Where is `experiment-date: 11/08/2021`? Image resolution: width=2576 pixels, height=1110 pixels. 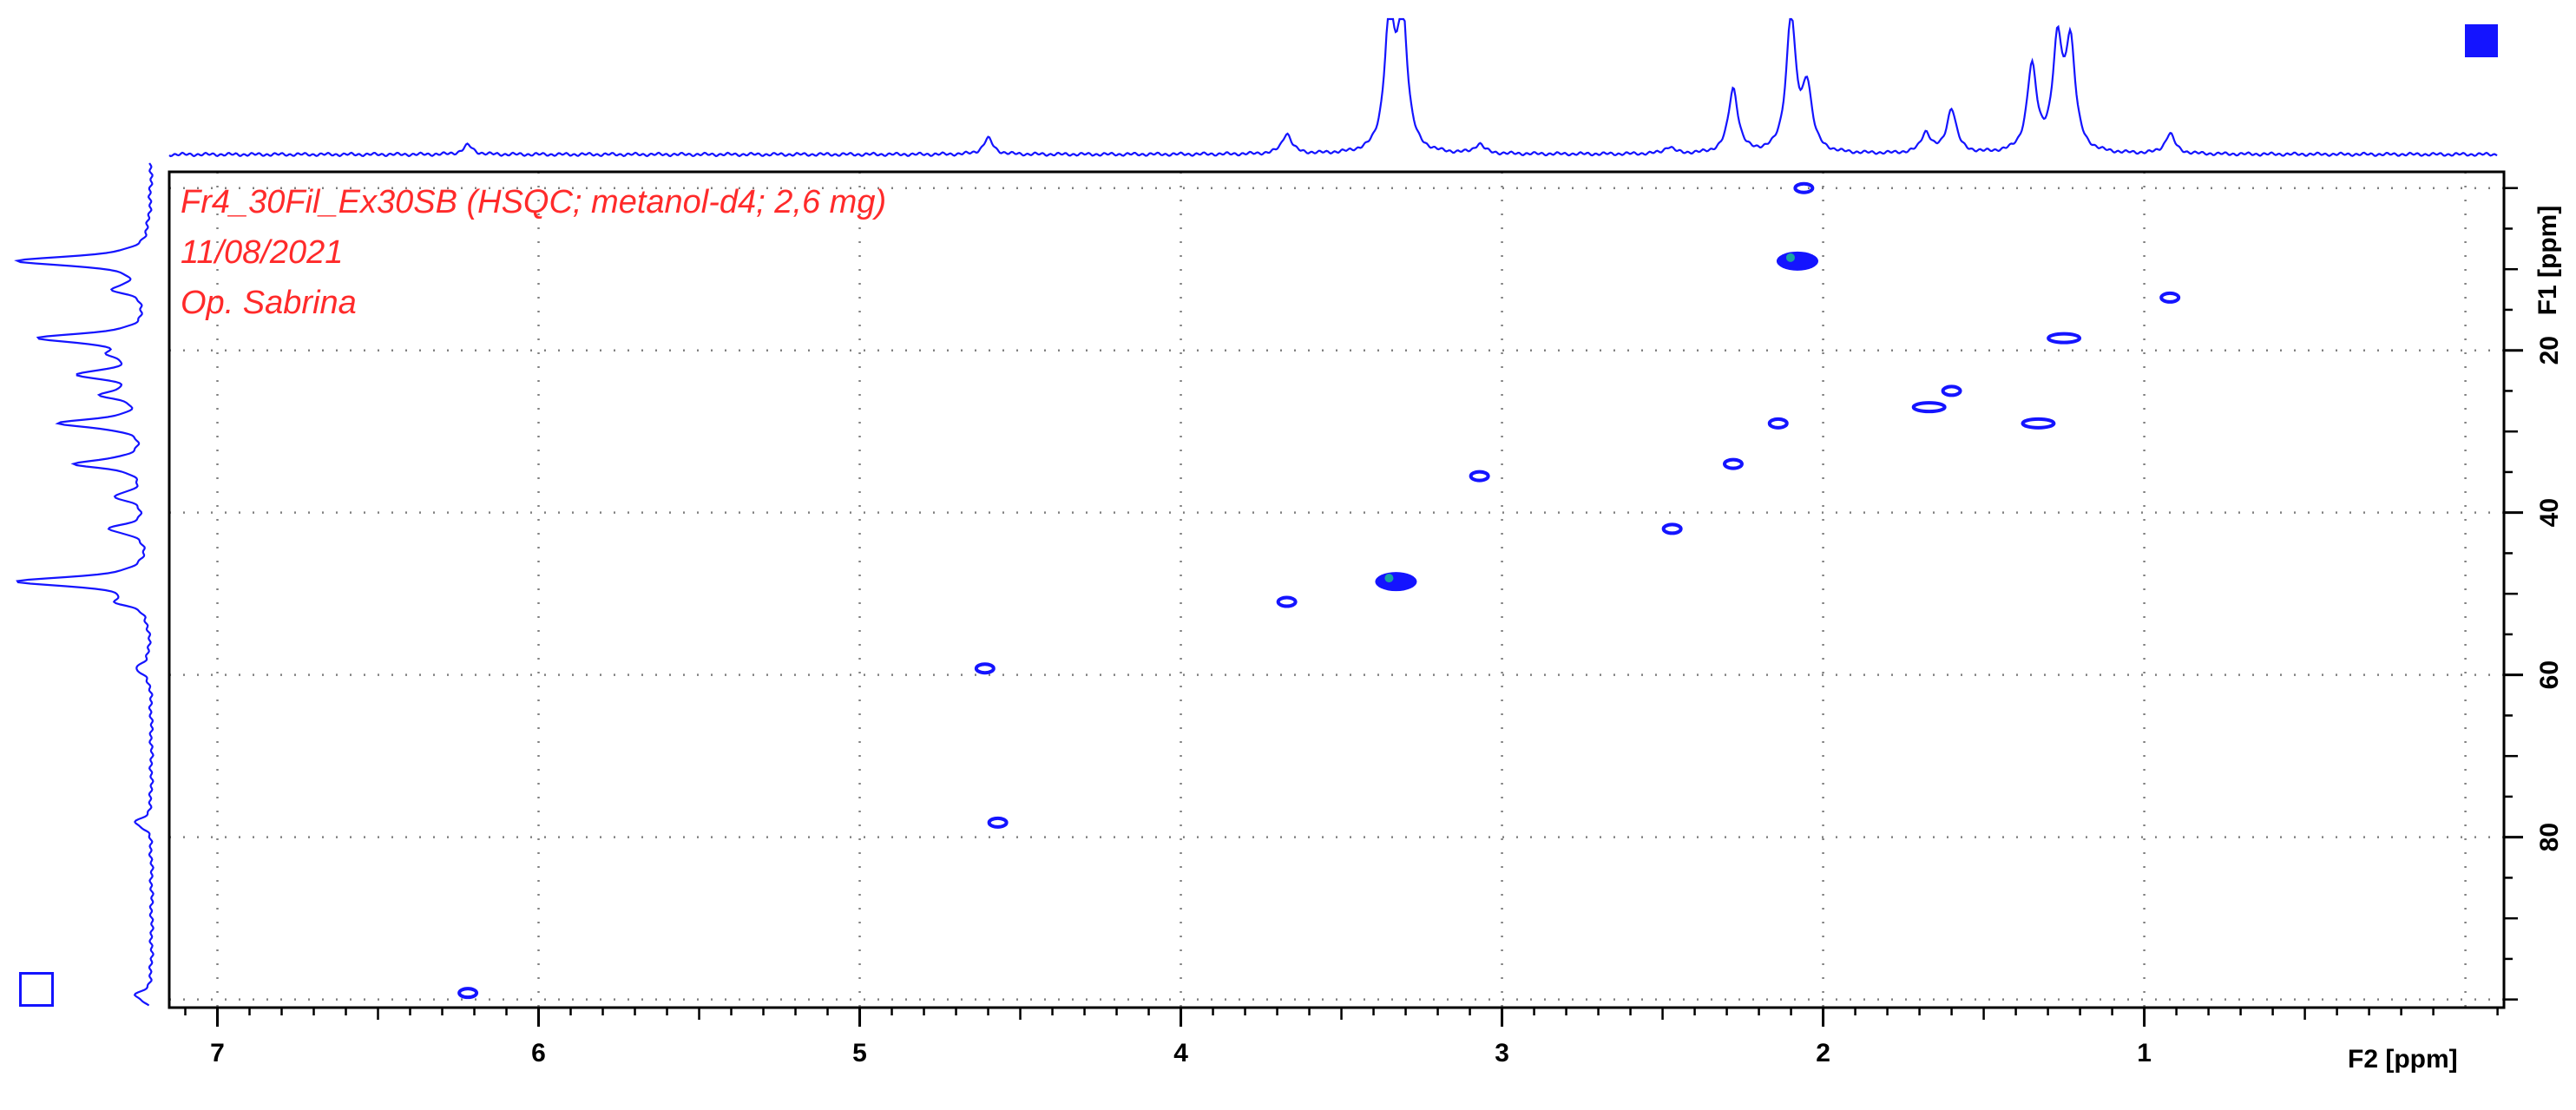
experiment-date: 11/08/2021 is located at coordinates (262, 252).